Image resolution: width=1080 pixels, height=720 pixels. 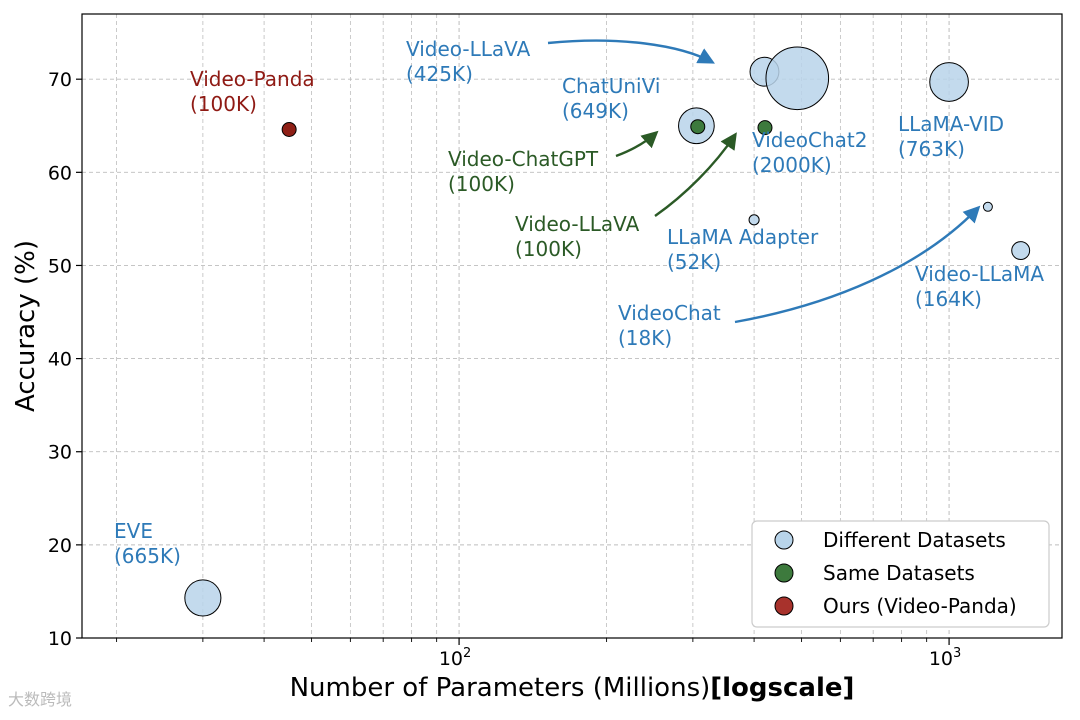 What do you see at coordinates (60, 173) in the screenshot?
I see `y-tick-label: 60` at bounding box center [60, 173].